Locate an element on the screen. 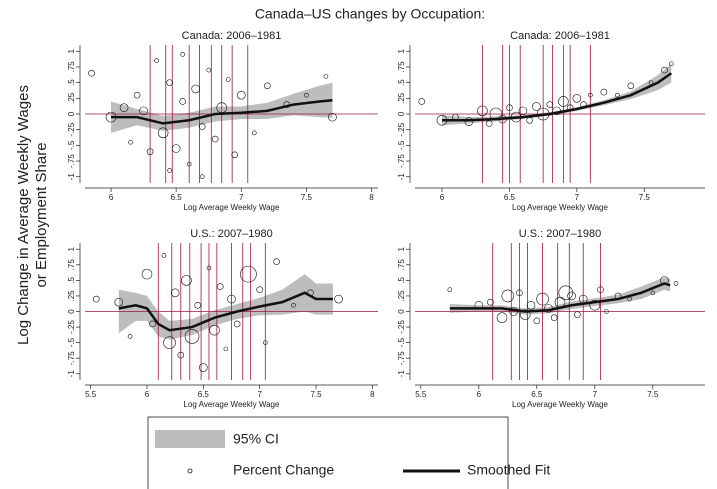 The height and width of the screenshot is (489, 717). x-tick-label: 6 is located at coordinates (111, 197).